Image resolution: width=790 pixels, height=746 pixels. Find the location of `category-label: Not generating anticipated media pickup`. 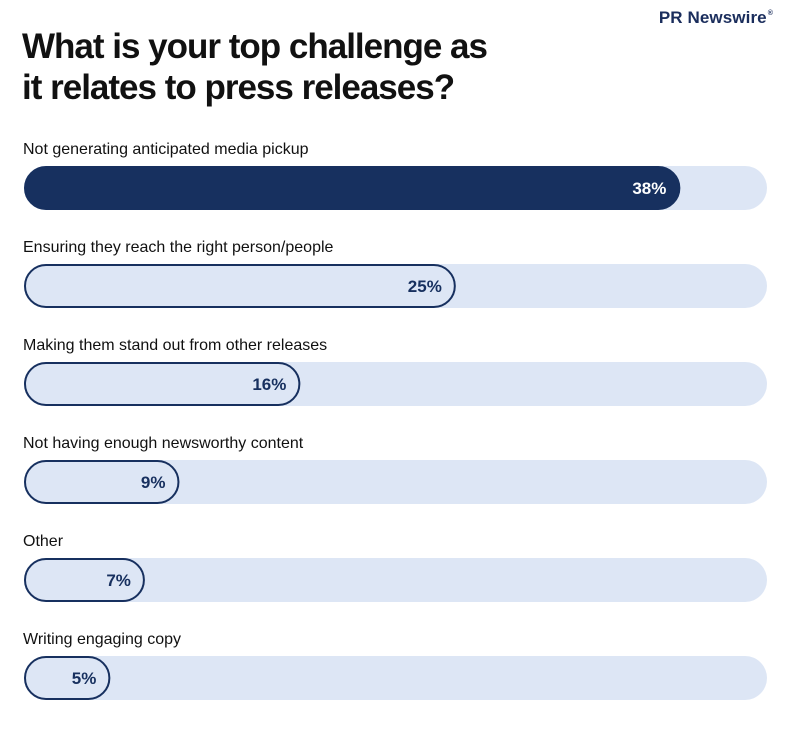

category-label: Not generating anticipated media pickup is located at coordinates (166, 149).